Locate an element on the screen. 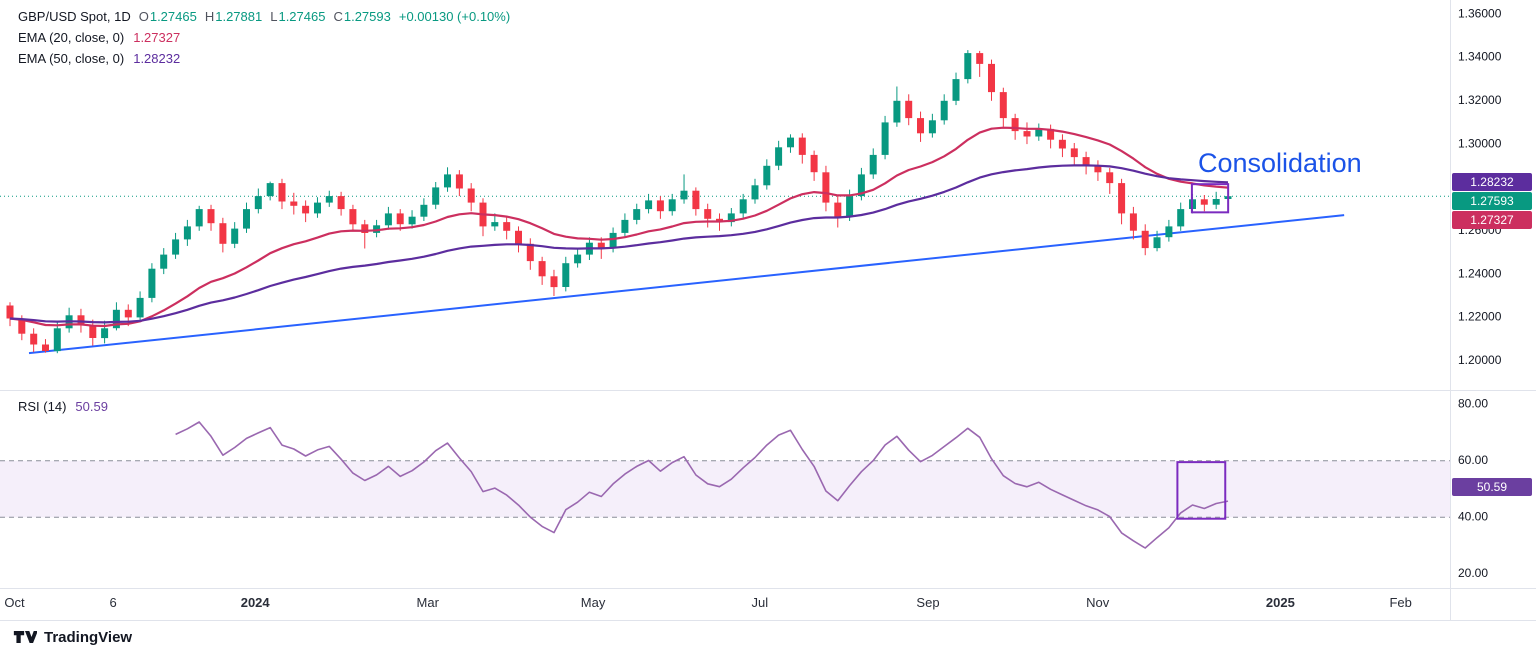  close-value: 1.27593 is located at coordinates (367, 16).